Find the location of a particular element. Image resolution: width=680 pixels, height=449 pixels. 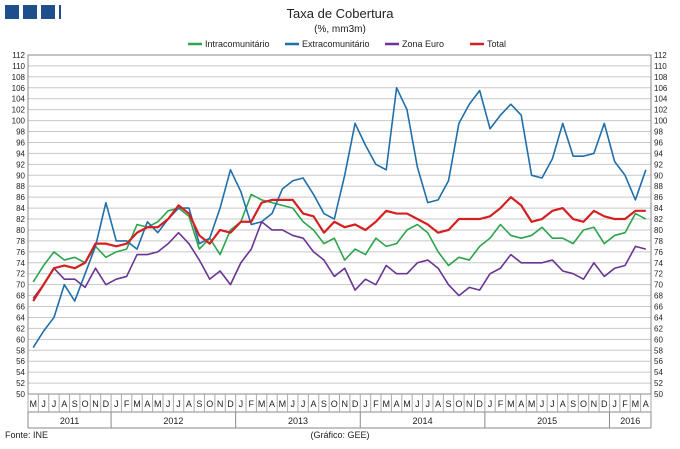

y-tick-label-right: 56 is located at coordinates (658, 361).